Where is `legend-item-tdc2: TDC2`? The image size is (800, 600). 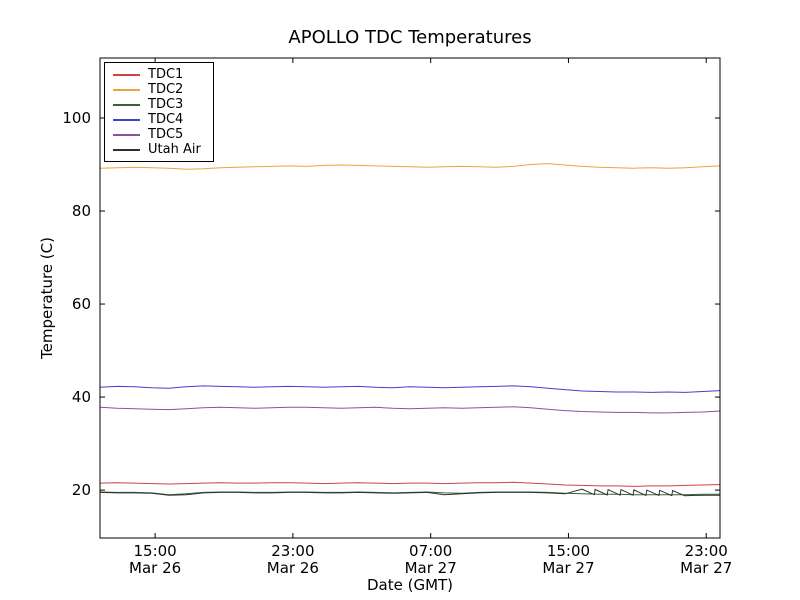 legend-item-tdc2: TDC2 is located at coordinates (157, 89).